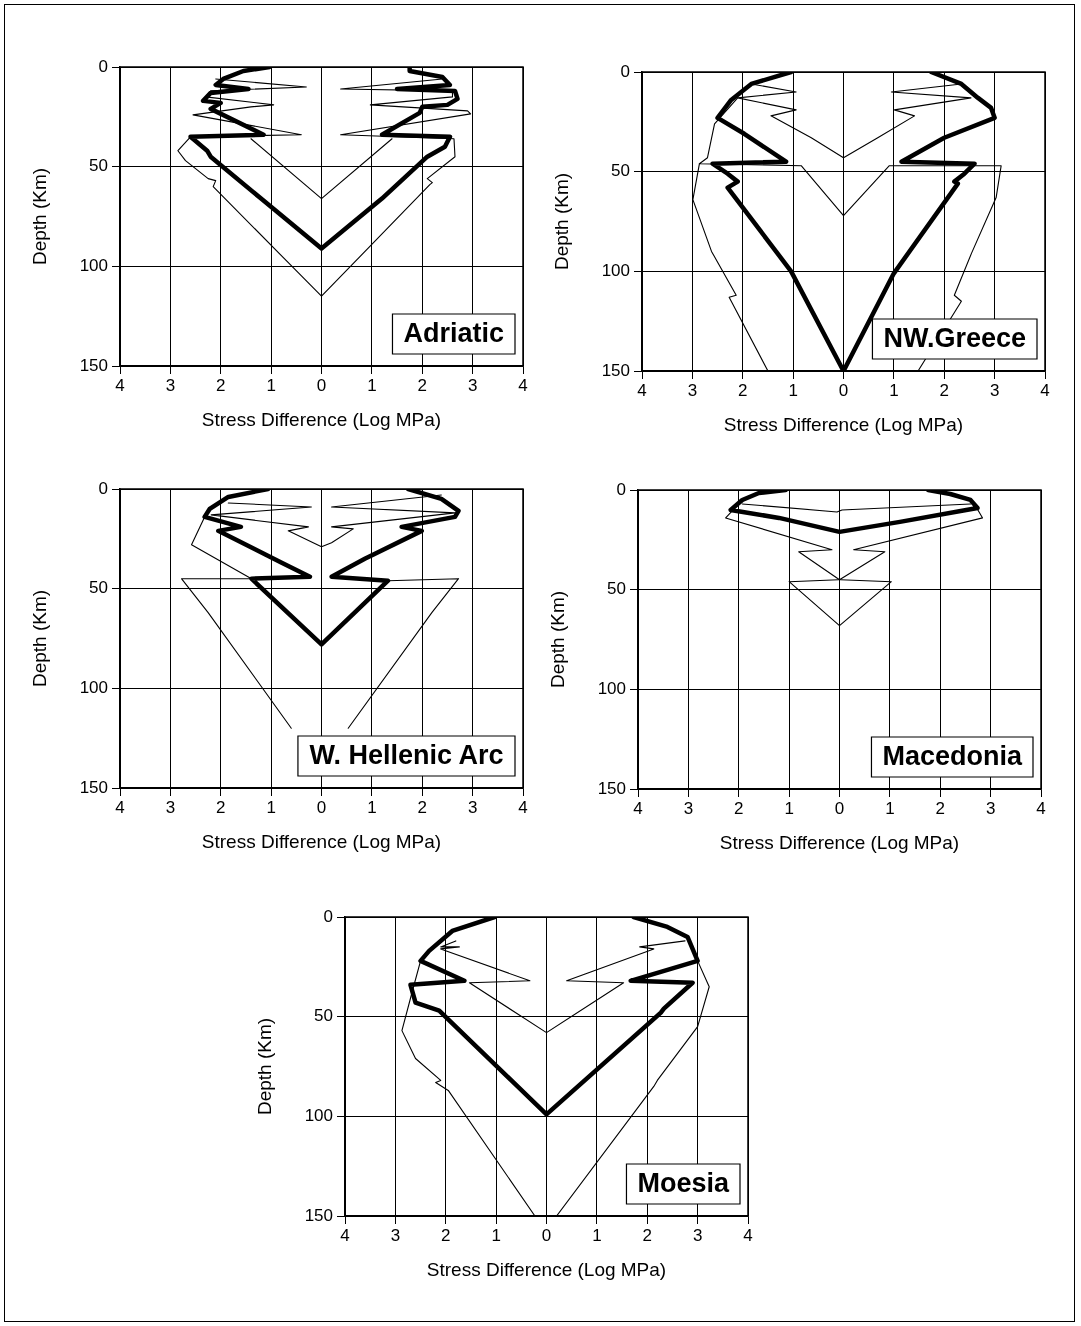 Image resolution: width=1081 pixels, height=1326 pixels. I want to click on annotation: Adriatic, so click(453, 333).